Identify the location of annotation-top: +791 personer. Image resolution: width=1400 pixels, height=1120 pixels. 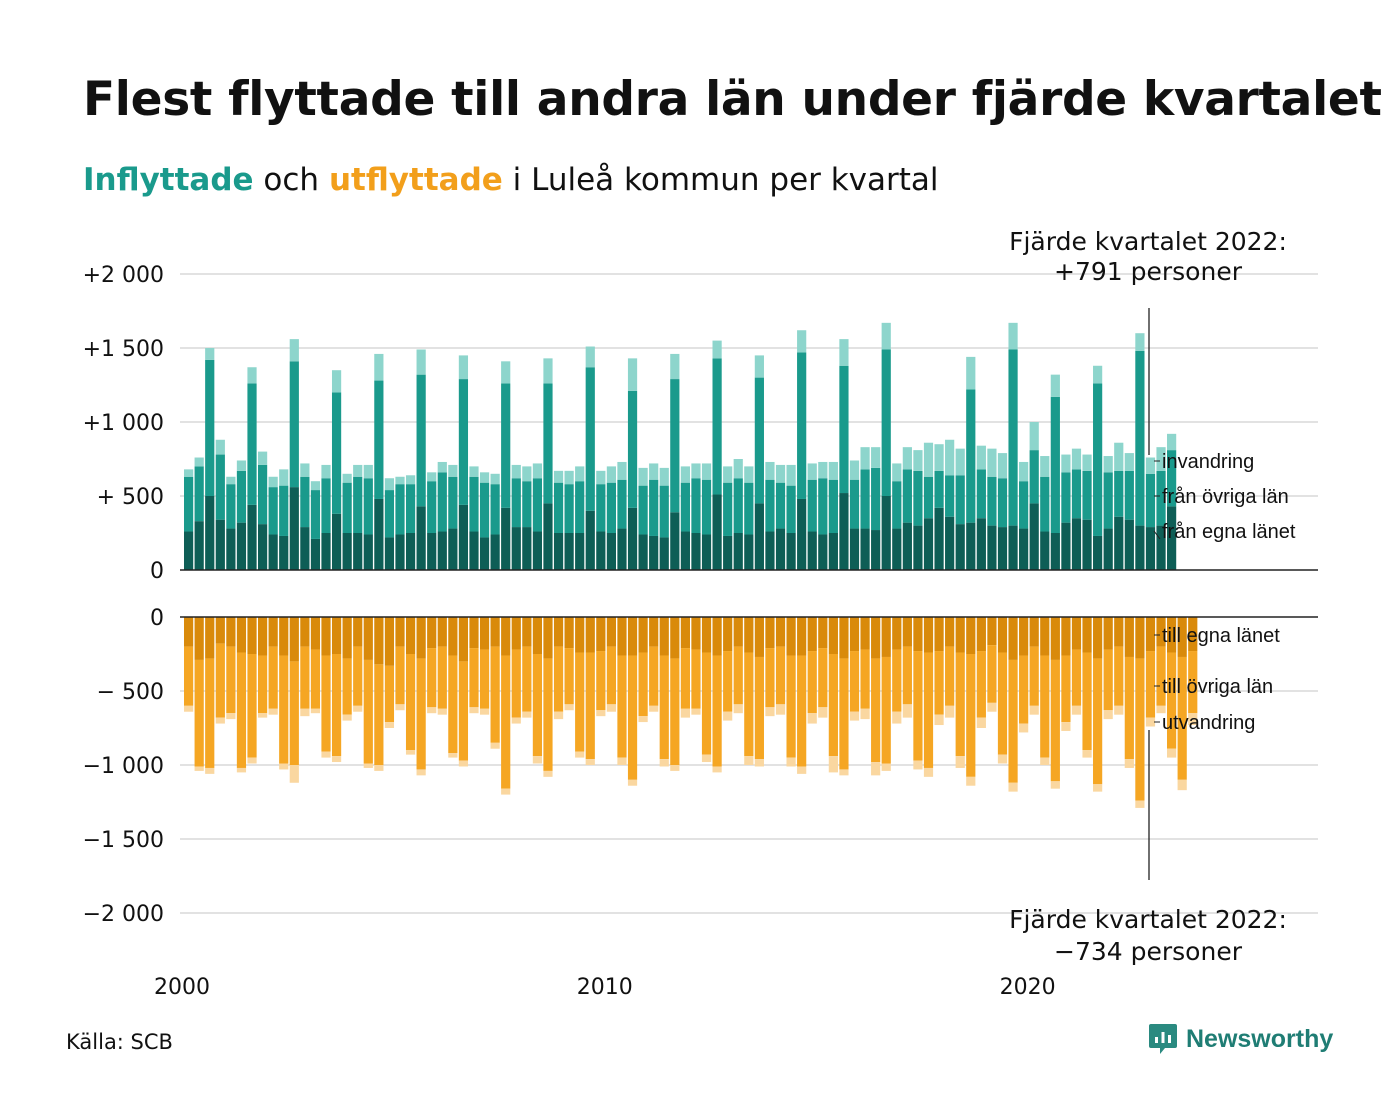
(1148, 271).